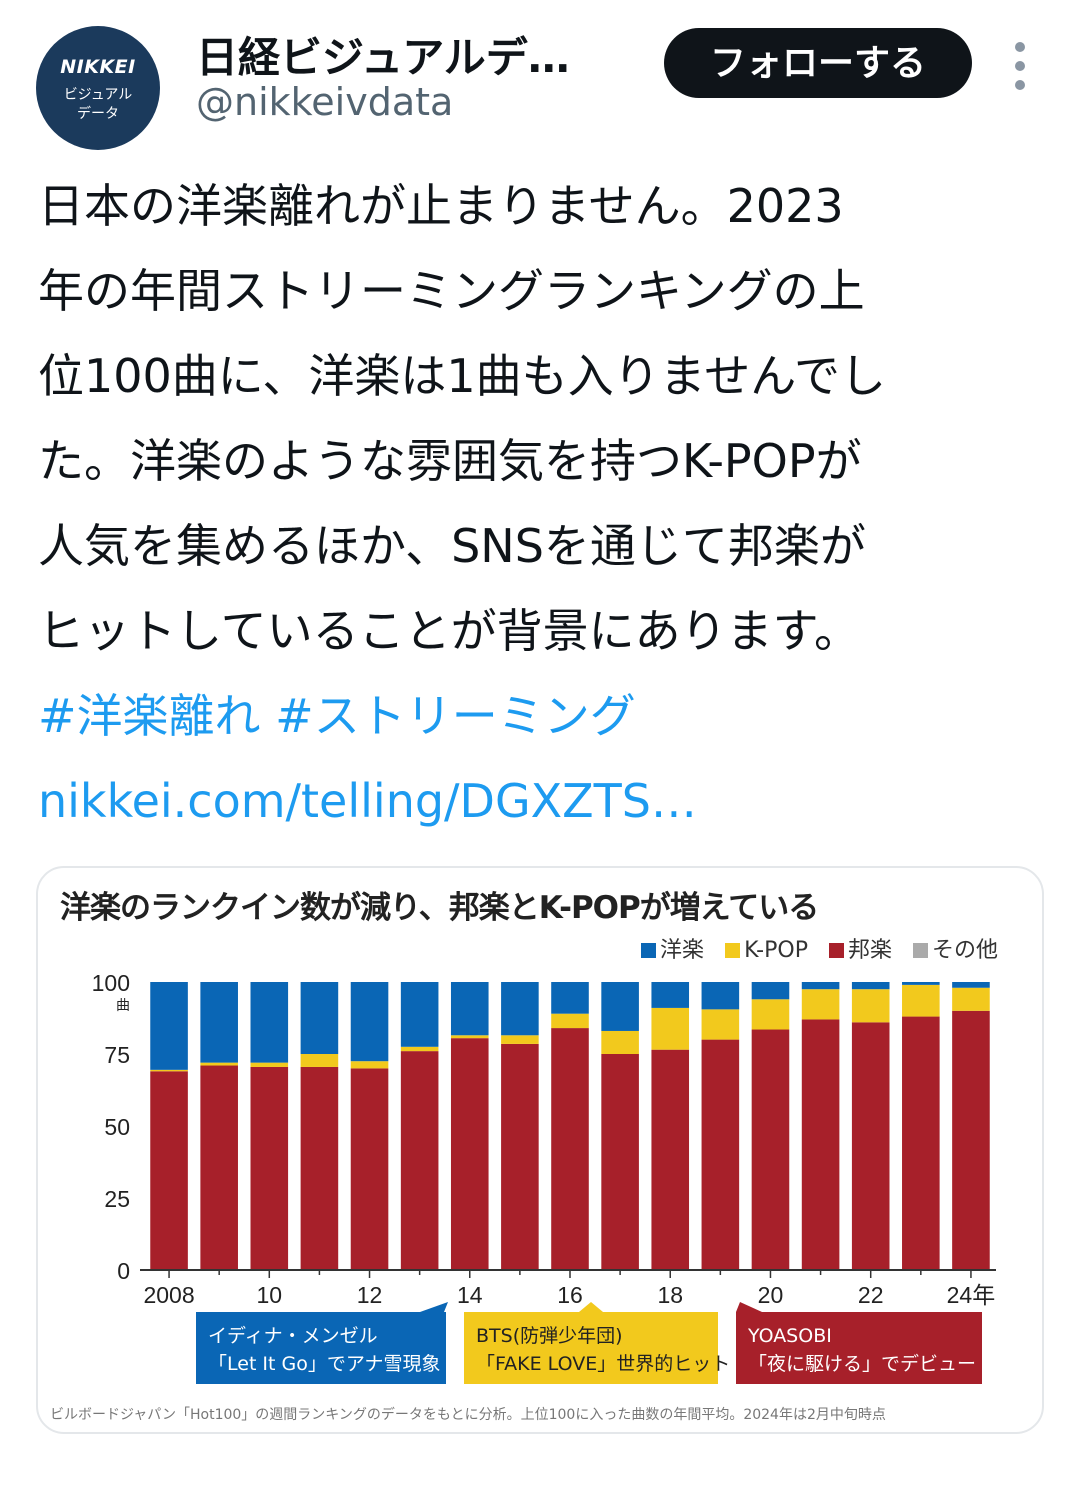  What do you see at coordinates (470, 1295) in the screenshot?
I see `x-tick-label: 14` at bounding box center [470, 1295].